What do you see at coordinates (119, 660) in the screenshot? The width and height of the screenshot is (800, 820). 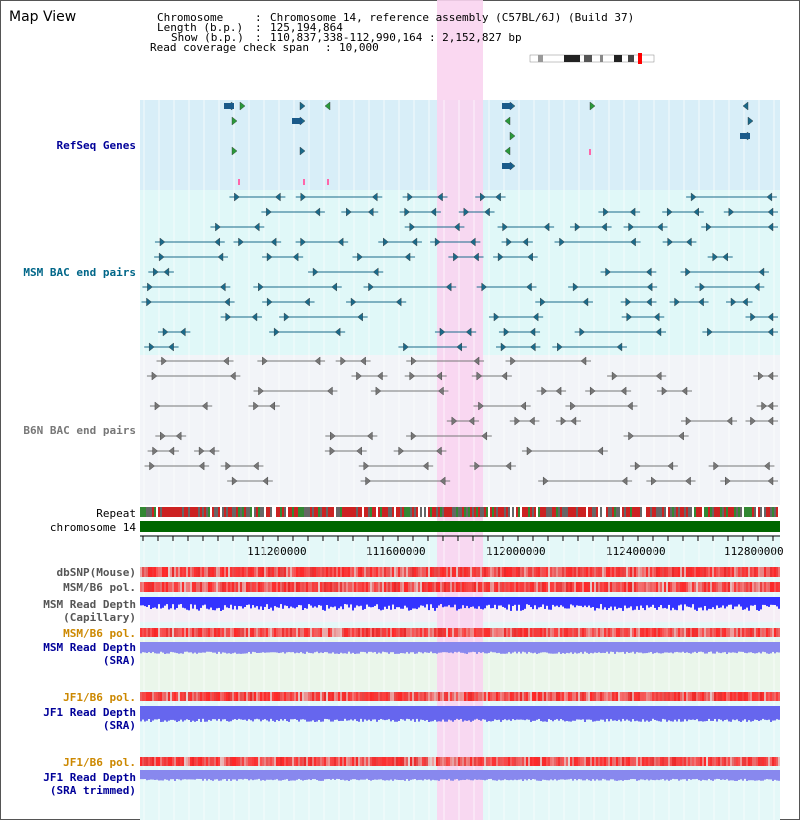 I see `label-line: (SRA)` at bounding box center [119, 660].